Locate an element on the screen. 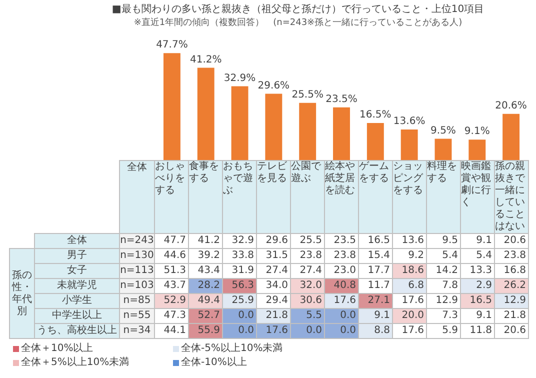  x-tick-label: 絵本や紙芝居を読む is located at coordinates (341, 197).